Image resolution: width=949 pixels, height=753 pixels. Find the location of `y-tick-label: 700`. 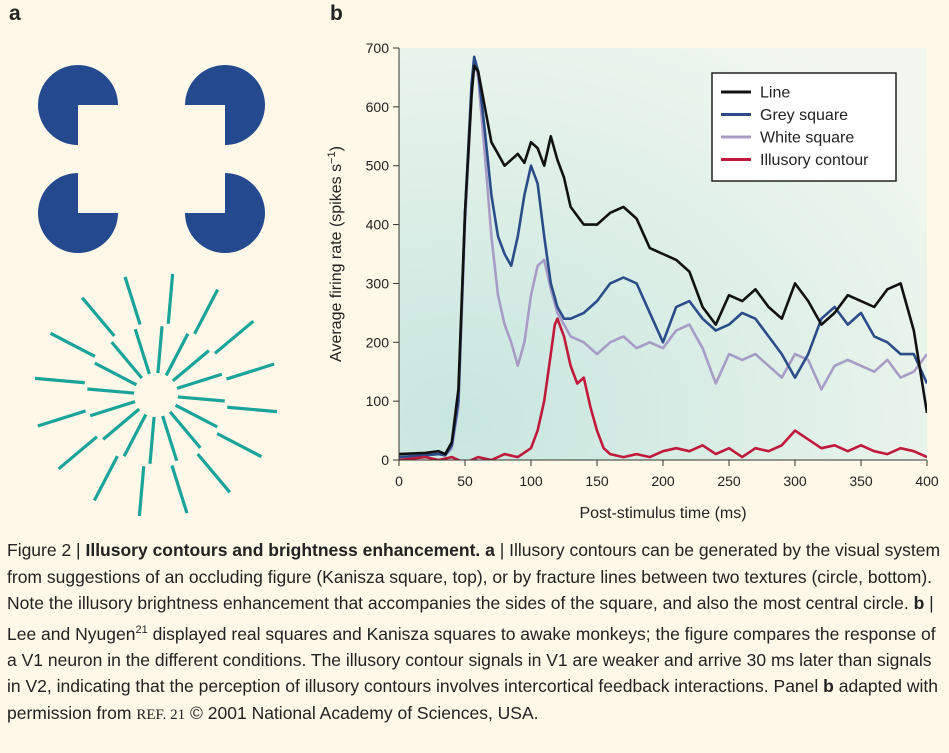

y-tick-label: 700 is located at coordinates (378, 48).